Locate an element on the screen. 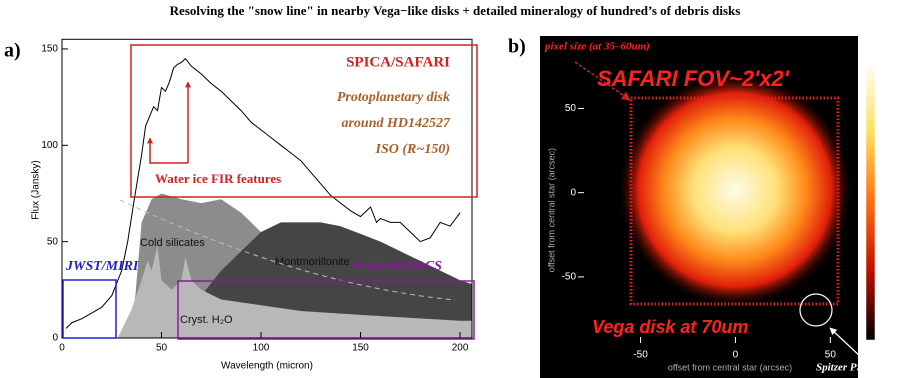 The width and height of the screenshot is (910, 378). colorbar is located at coordinates (870, 201).